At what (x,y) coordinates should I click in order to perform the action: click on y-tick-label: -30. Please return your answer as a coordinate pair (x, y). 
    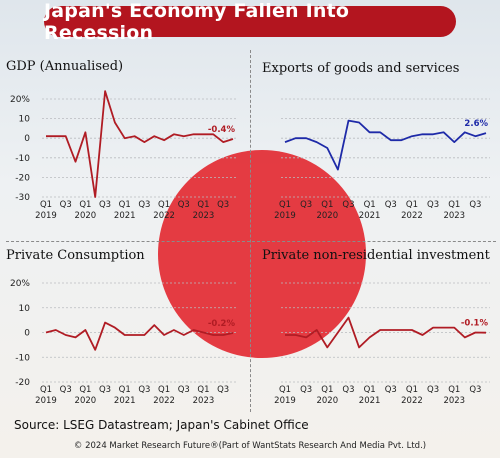
    Looking at the image, I should click on (22, 198).